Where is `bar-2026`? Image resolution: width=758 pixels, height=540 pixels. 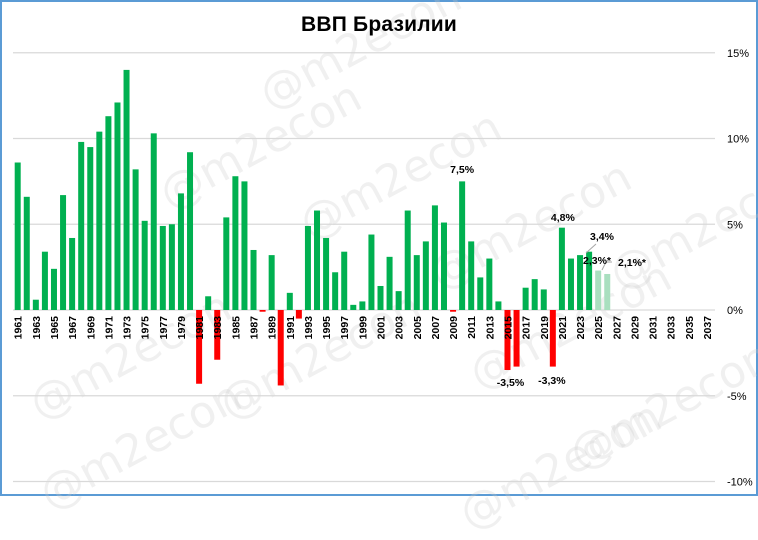 bar-2026 is located at coordinates (607, 291).